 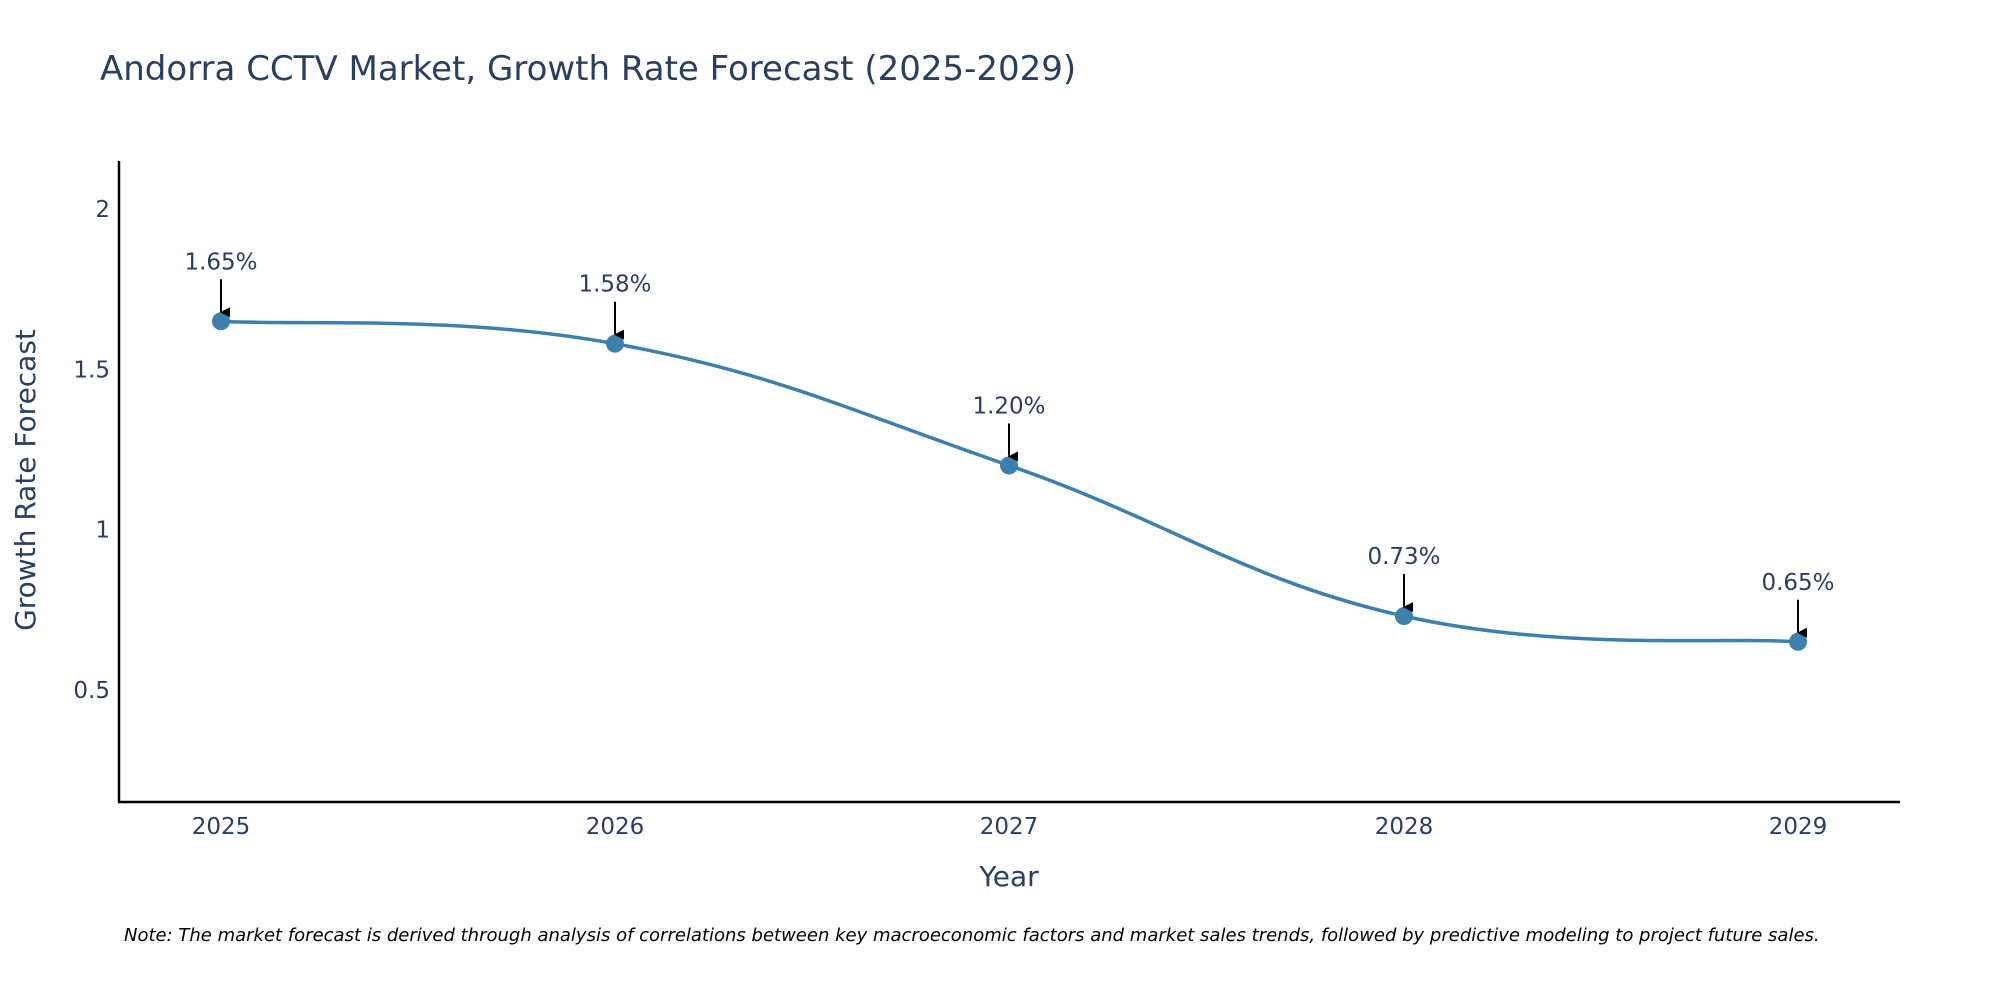 What do you see at coordinates (1797, 583) in the screenshot?
I see `data-label: 0.65%` at bounding box center [1797, 583].